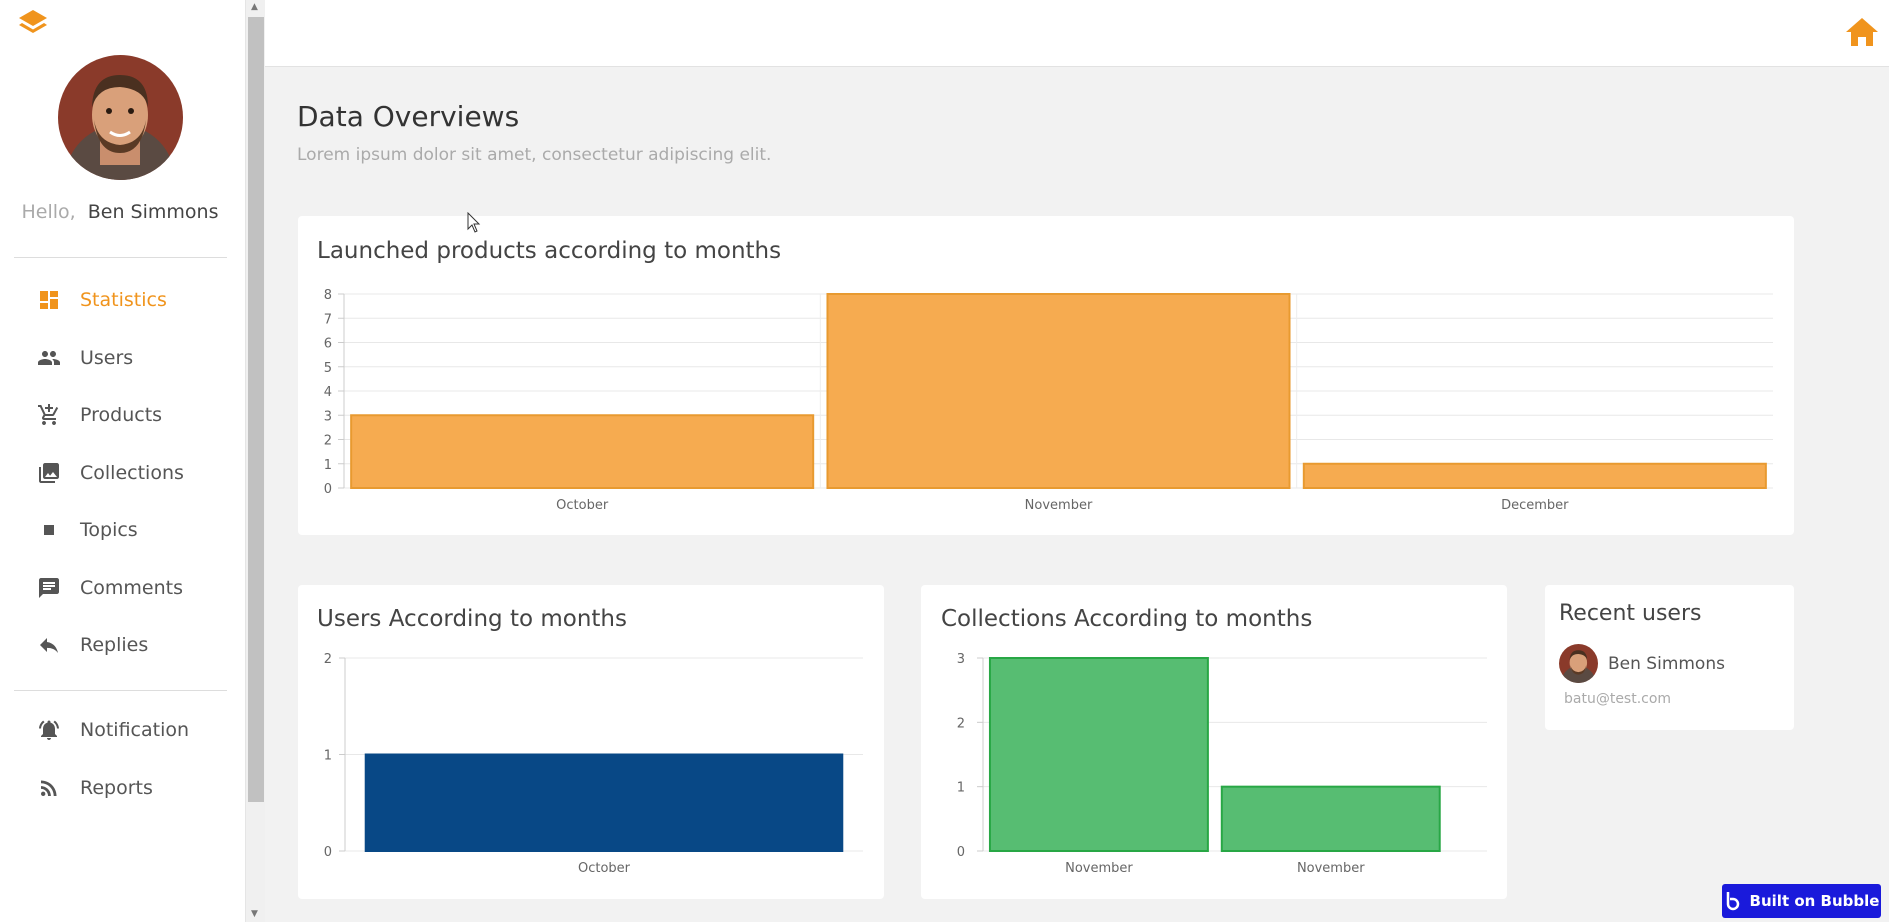  I want to click on users-bar-chart: 0 1 2 October, so click(593, 764).